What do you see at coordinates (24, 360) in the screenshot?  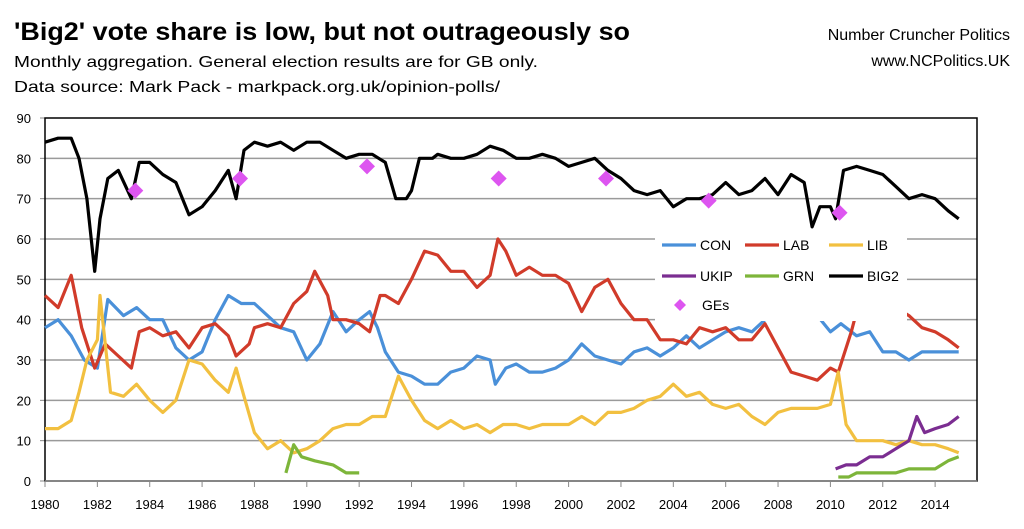 I see `y-tick-label: 30` at bounding box center [24, 360].